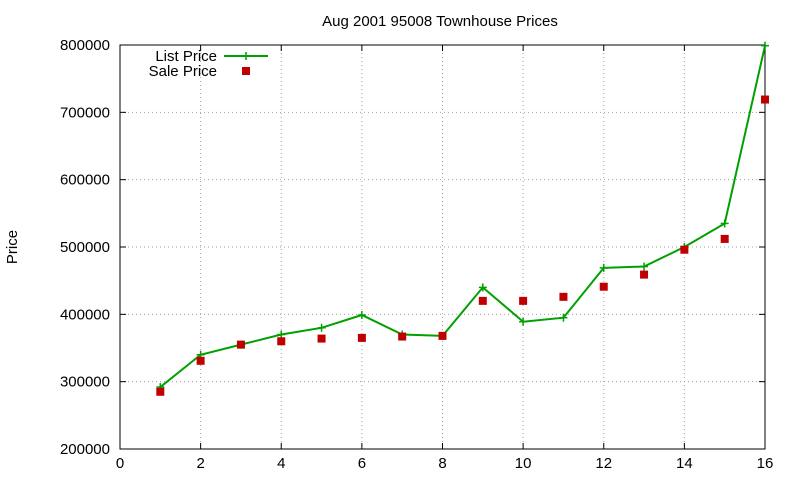 This screenshot has width=800, height=480. I want to click on y-tick-label: 500000, so click(85, 247).